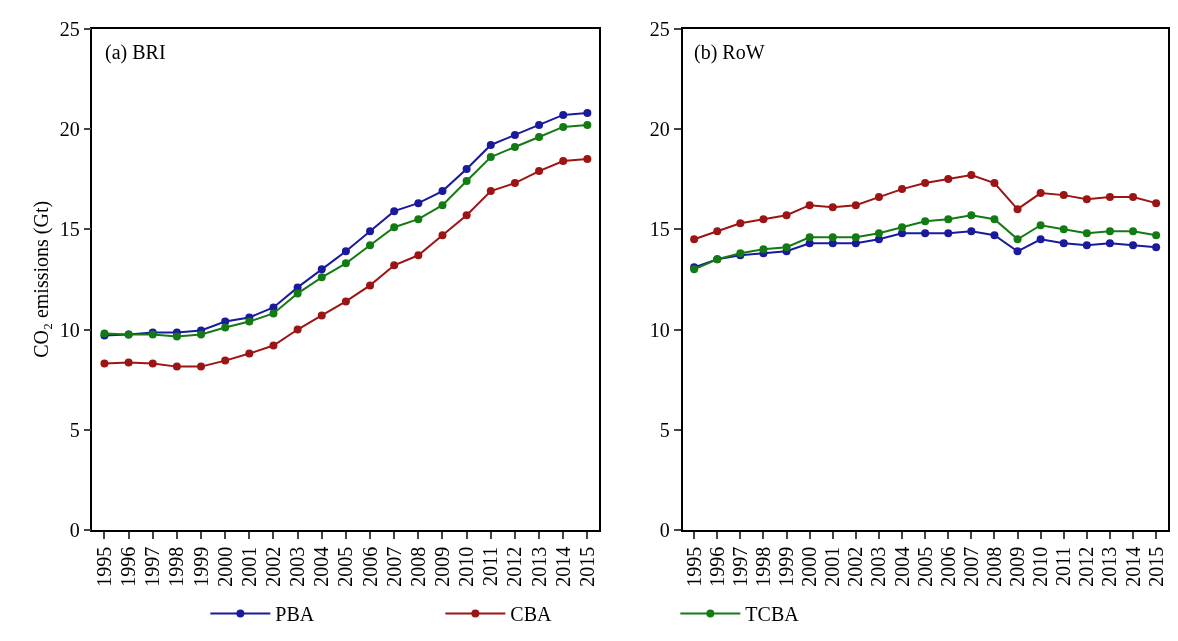 The height and width of the screenshot is (641, 1178). Describe the element at coordinates (993, 566) in the screenshot. I see `x-tick-label: 2008` at that location.